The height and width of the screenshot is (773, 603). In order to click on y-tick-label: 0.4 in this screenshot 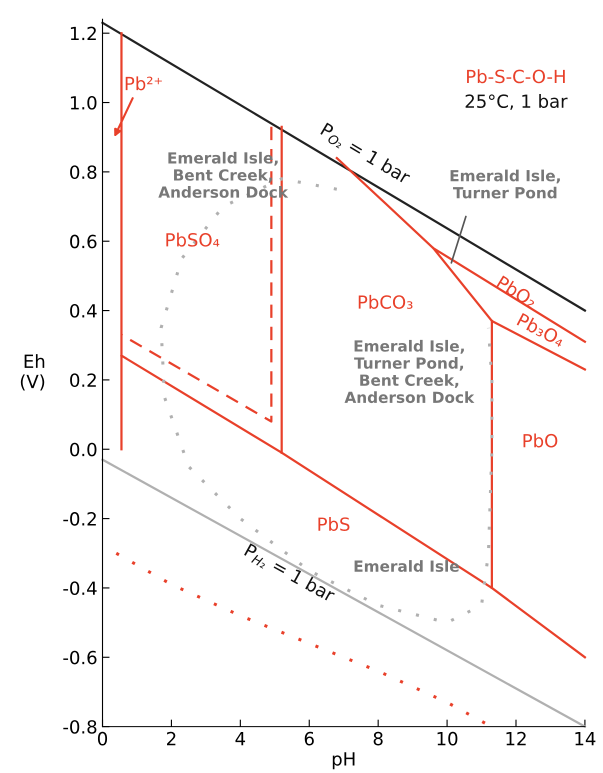, I will do `click(83, 311)`.